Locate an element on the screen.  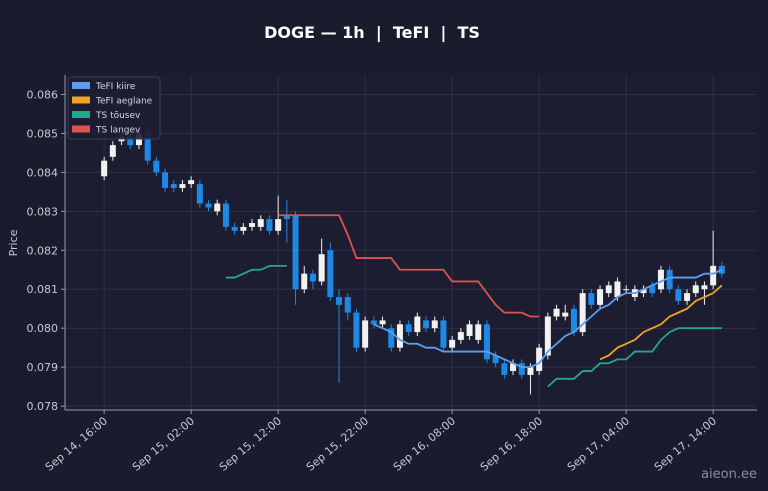
y-tick-label: 0.085 is located at coordinates (43, 133).